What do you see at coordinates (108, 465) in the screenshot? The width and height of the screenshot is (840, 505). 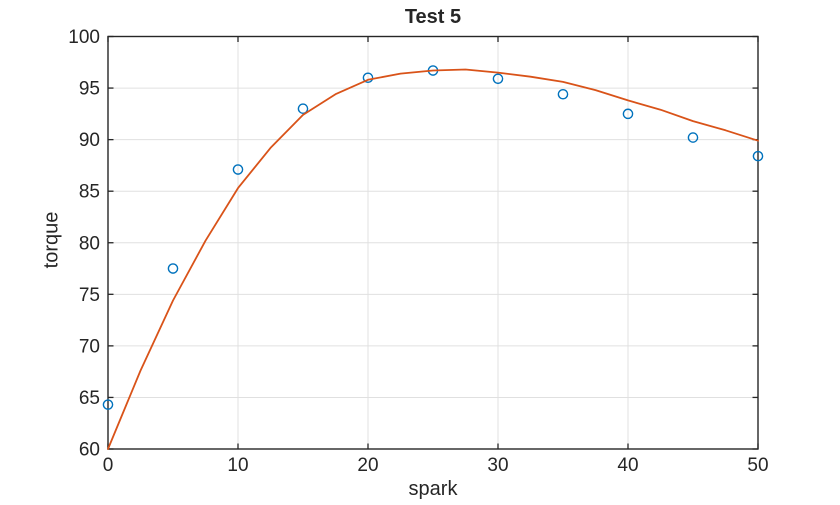 I see `x-tick-label: 0` at bounding box center [108, 465].